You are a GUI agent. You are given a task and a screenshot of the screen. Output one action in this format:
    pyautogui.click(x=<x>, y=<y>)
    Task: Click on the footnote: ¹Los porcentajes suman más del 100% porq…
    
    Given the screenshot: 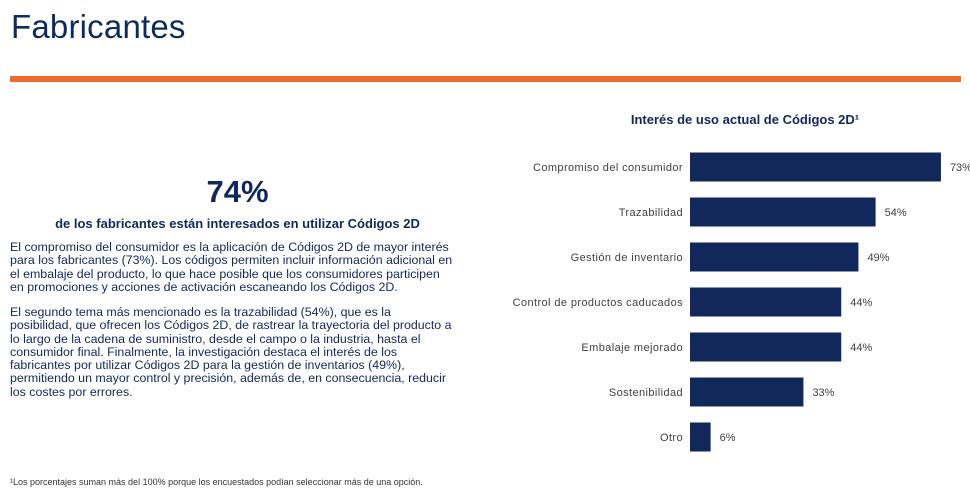 What is the action you would take?
    pyautogui.click(x=216, y=482)
    